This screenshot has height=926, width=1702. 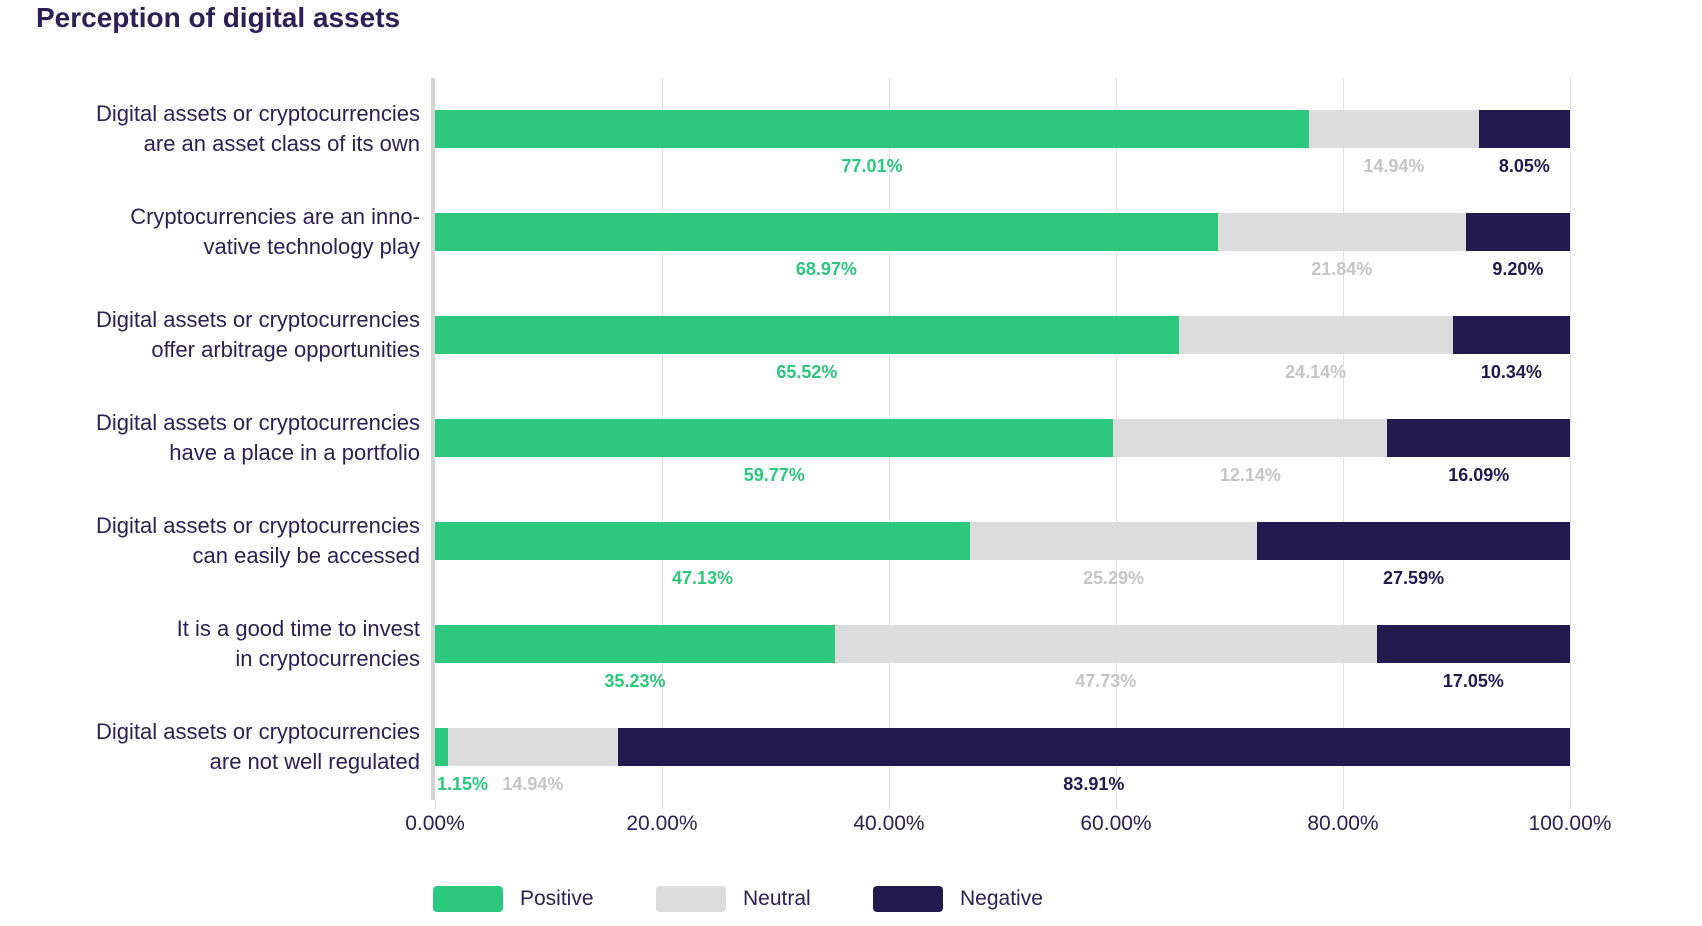 What do you see at coordinates (433, 439) in the screenshot?
I see `y-axis-line` at bounding box center [433, 439].